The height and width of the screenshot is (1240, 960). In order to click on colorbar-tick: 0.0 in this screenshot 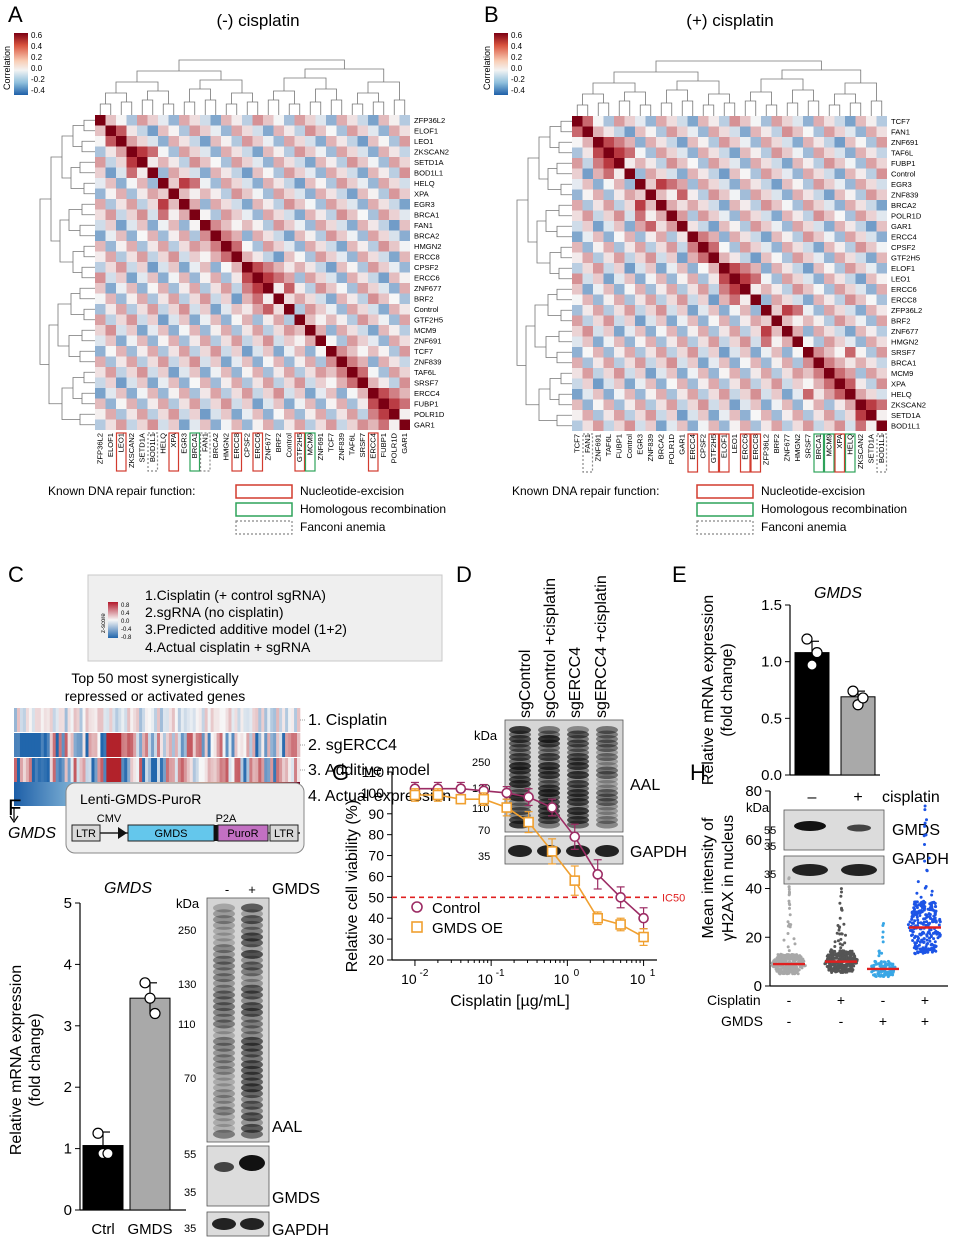, I will do `click(37, 68)`.